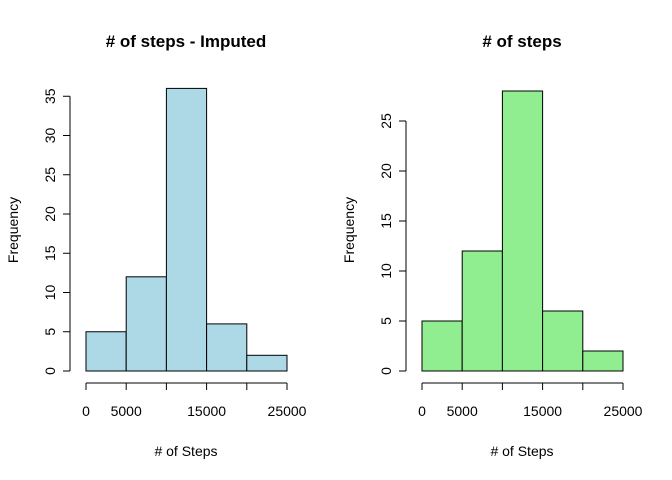  Describe the element at coordinates (186, 41) in the screenshot. I see `chart-title: # of steps - Imputed` at that location.